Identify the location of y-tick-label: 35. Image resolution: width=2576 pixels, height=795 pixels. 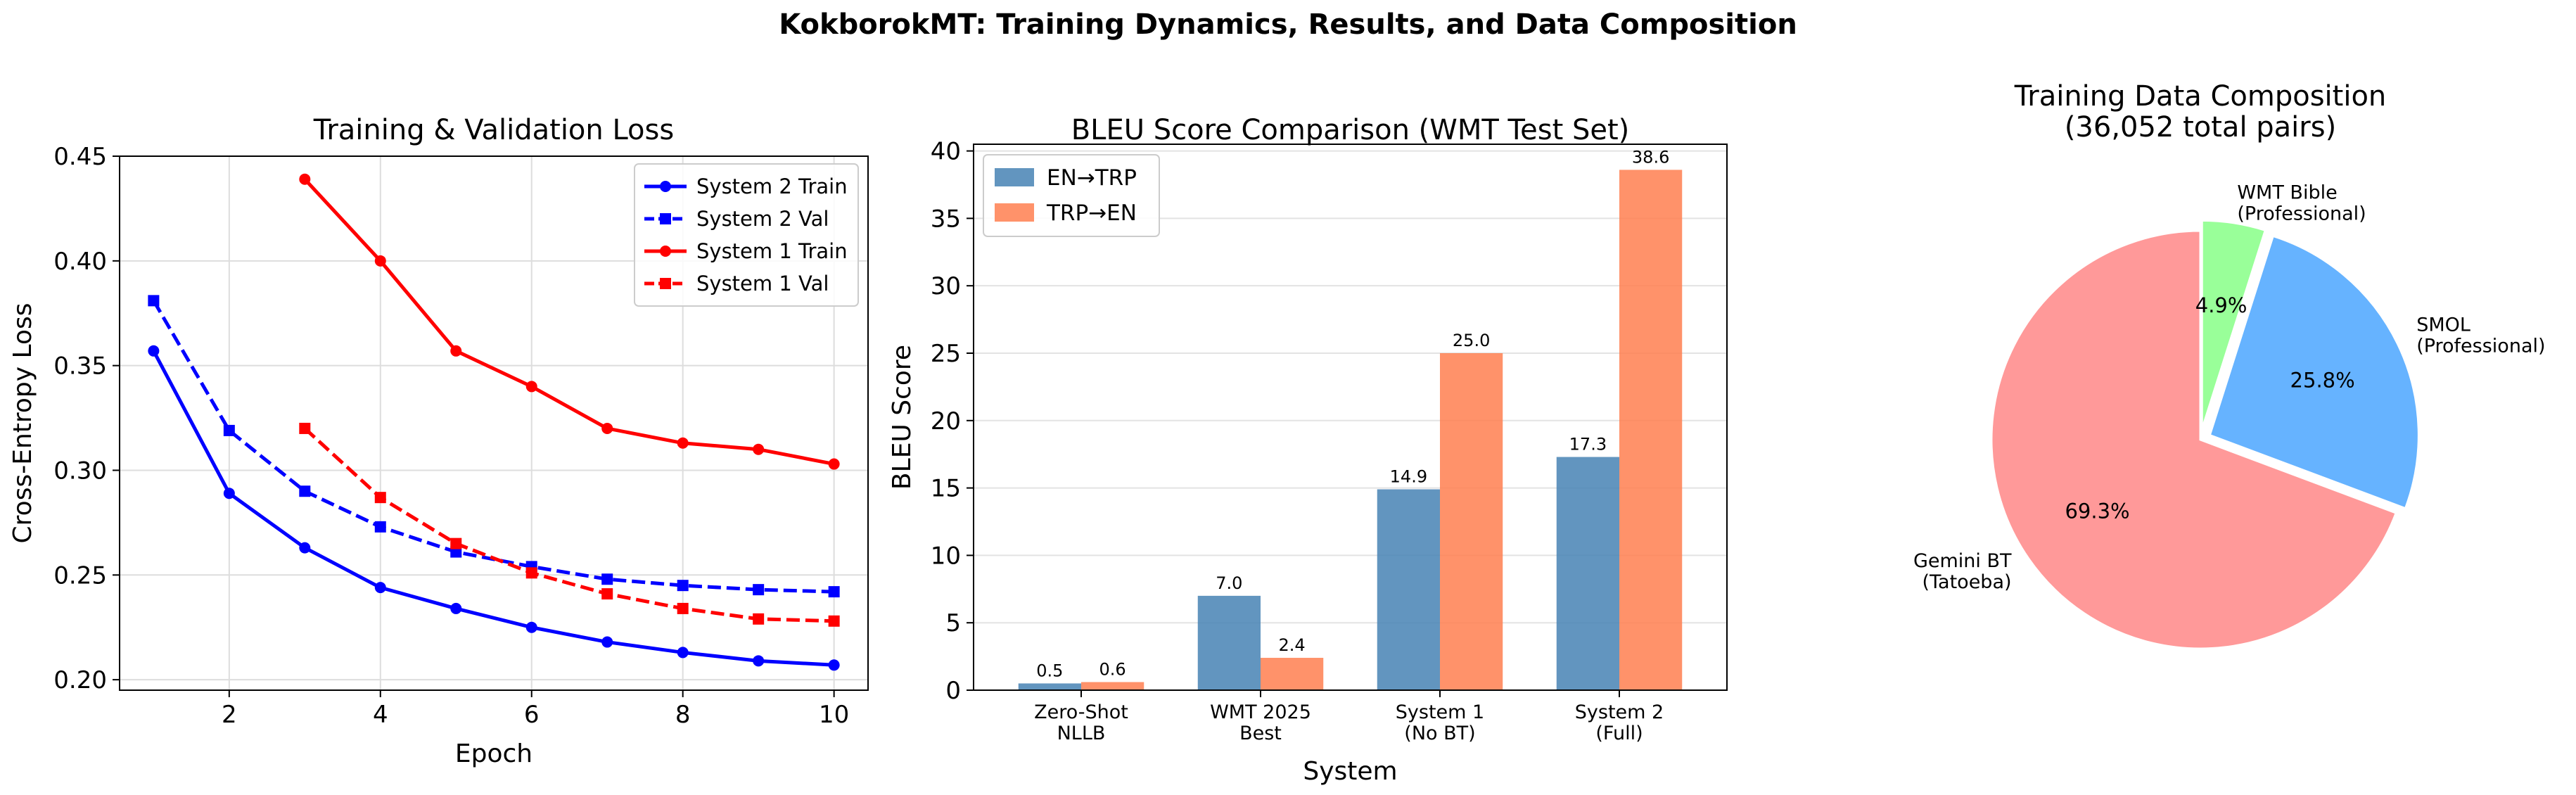
(946, 219).